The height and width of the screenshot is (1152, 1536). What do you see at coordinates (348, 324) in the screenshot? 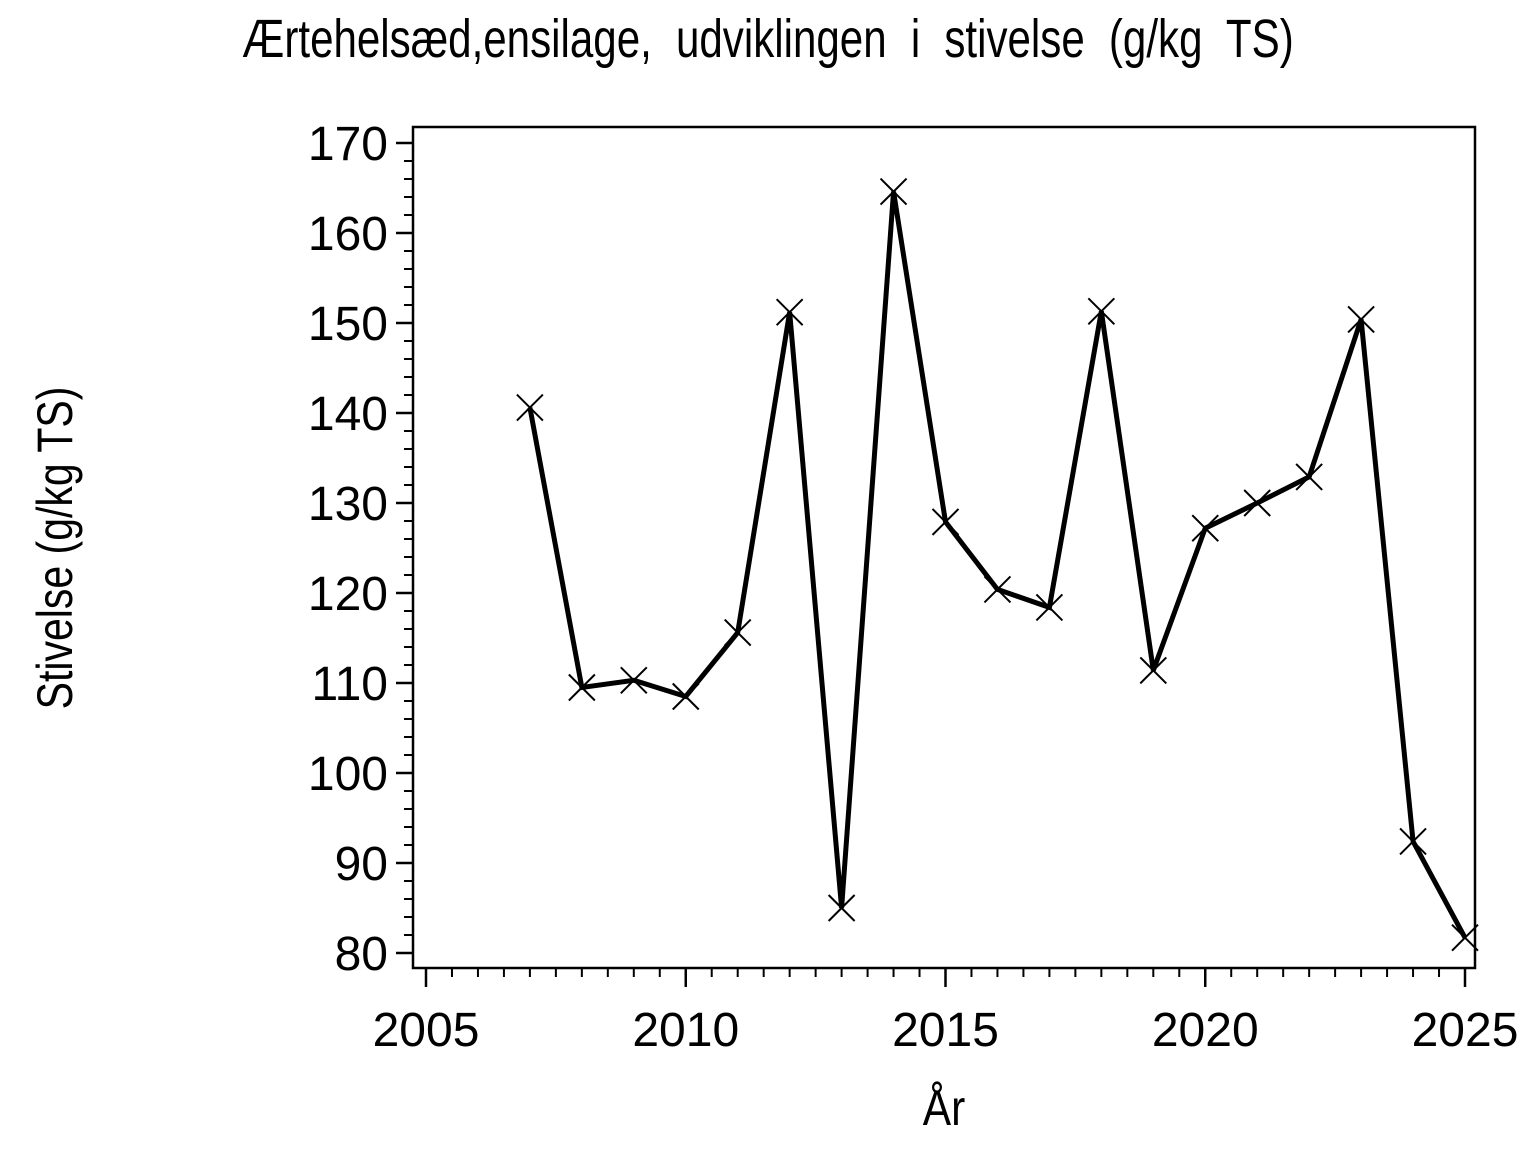
I see `y-tick-label: 150` at bounding box center [348, 324].